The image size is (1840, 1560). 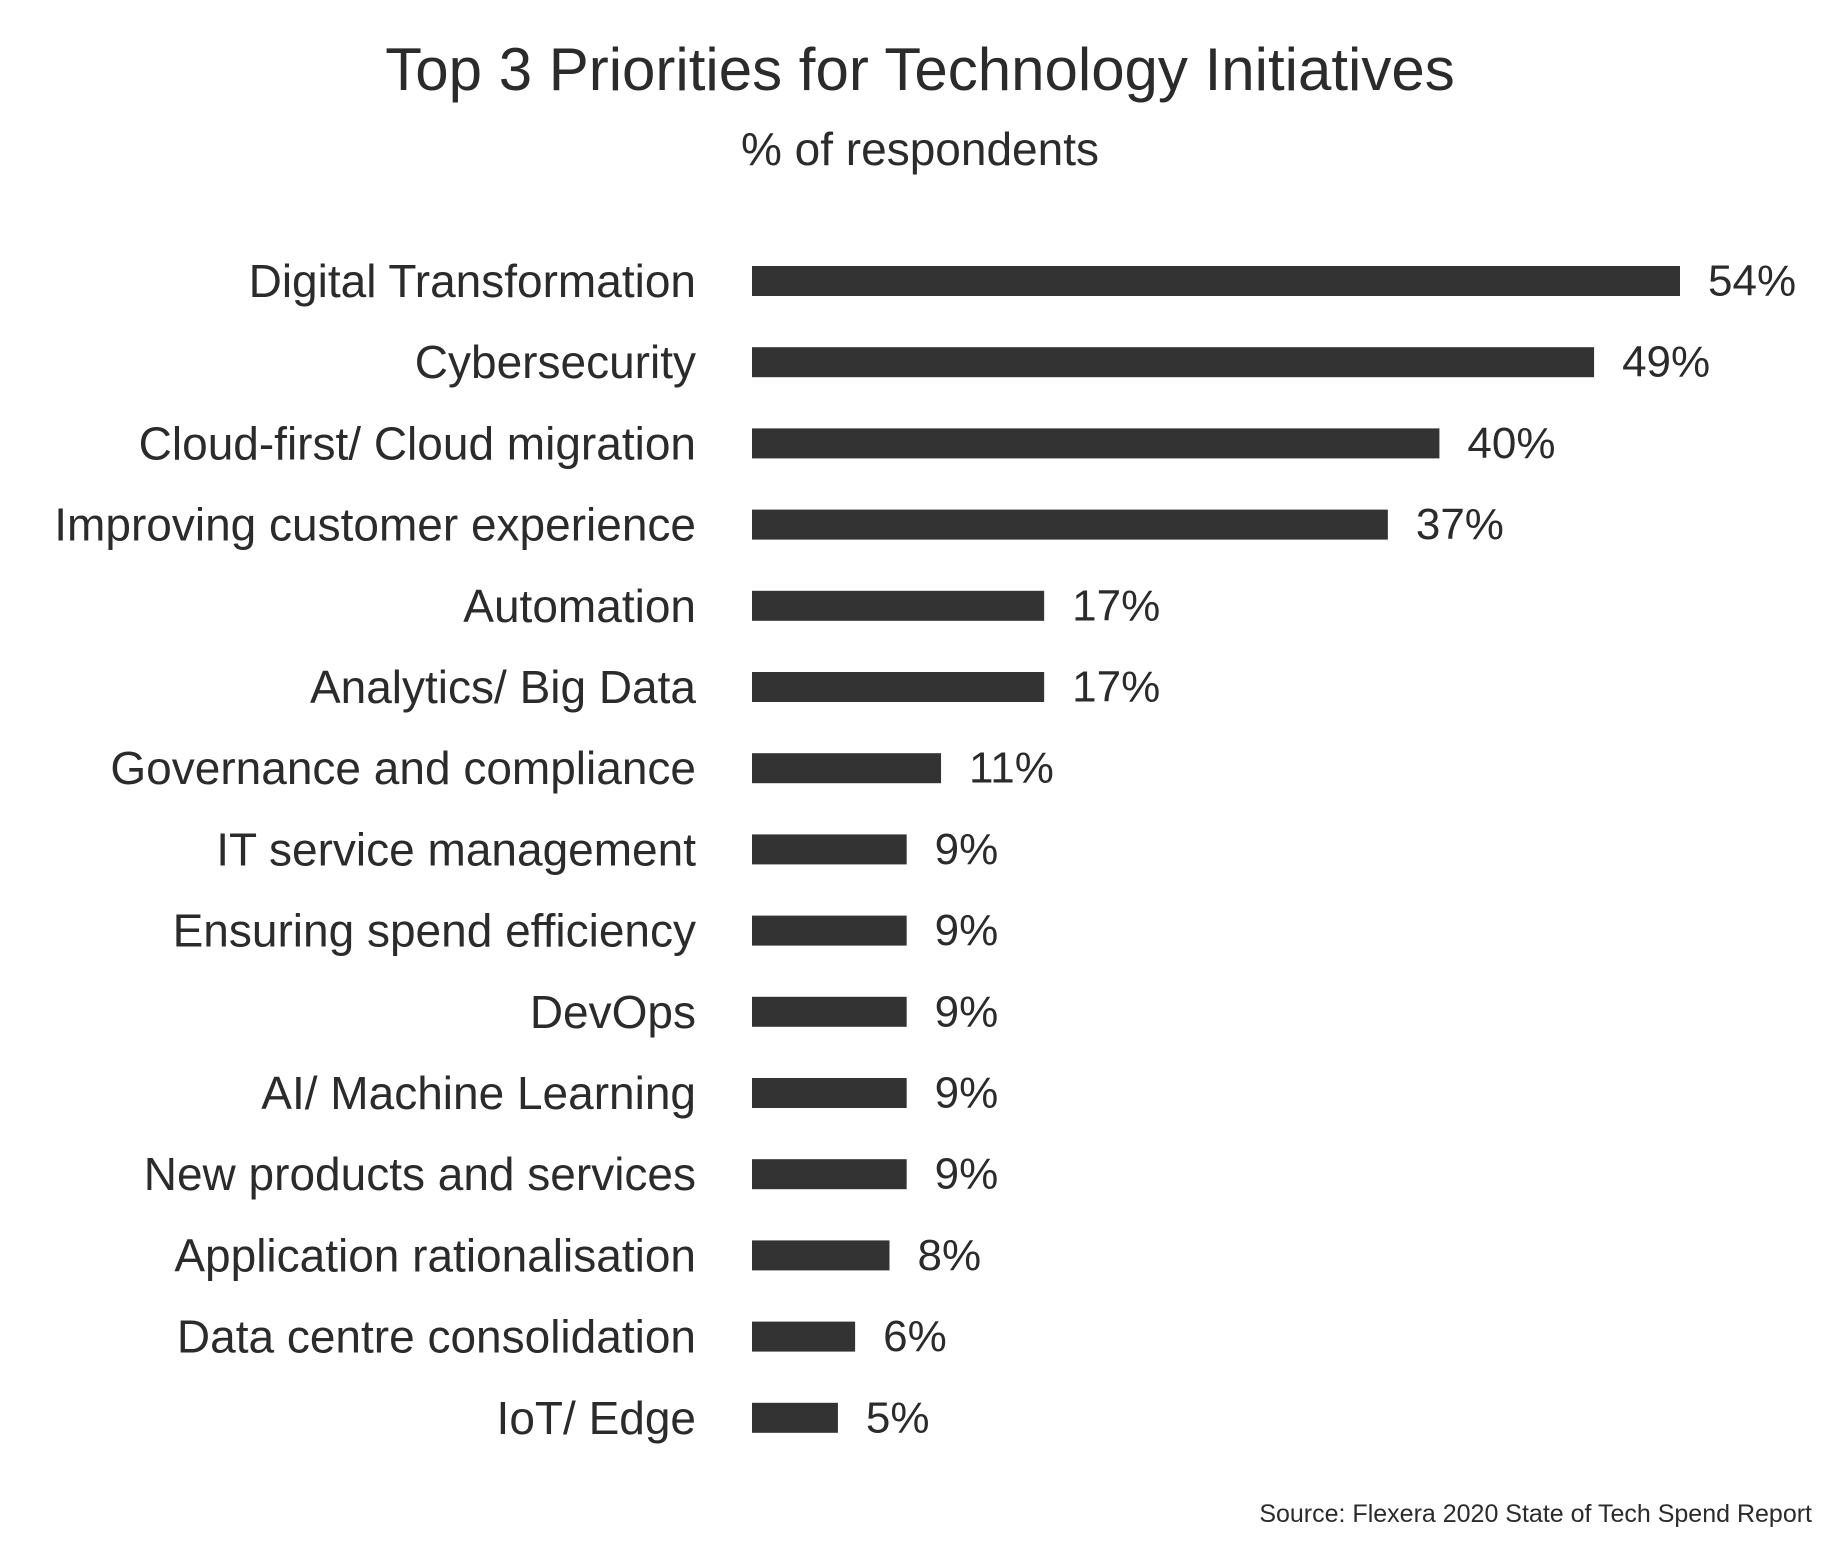 I want to click on value-label: 40%, so click(x=1511, y=443).